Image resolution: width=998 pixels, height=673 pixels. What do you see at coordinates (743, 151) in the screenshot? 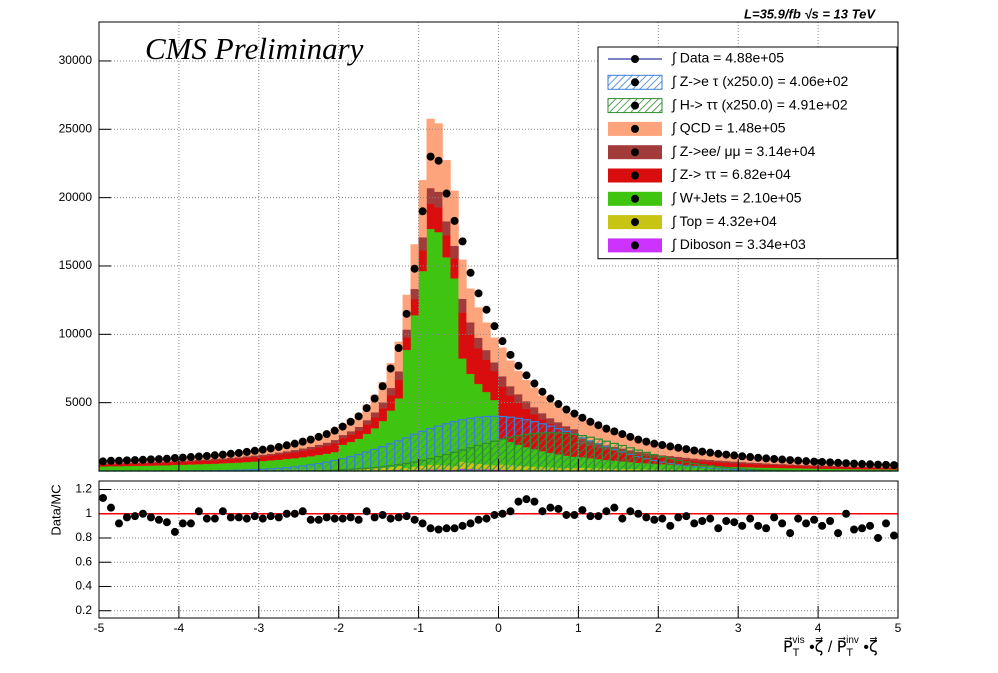
I see `legend-label: ∫ Z->ee/ μμ = 3.14e+04` at bounding box center [743, 151].